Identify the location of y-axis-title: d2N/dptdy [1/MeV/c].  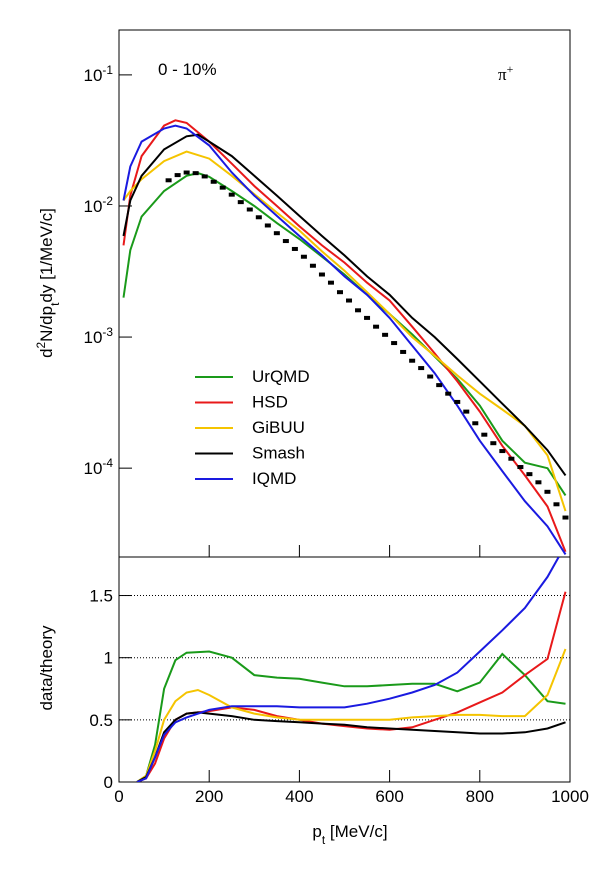
(48, 283).